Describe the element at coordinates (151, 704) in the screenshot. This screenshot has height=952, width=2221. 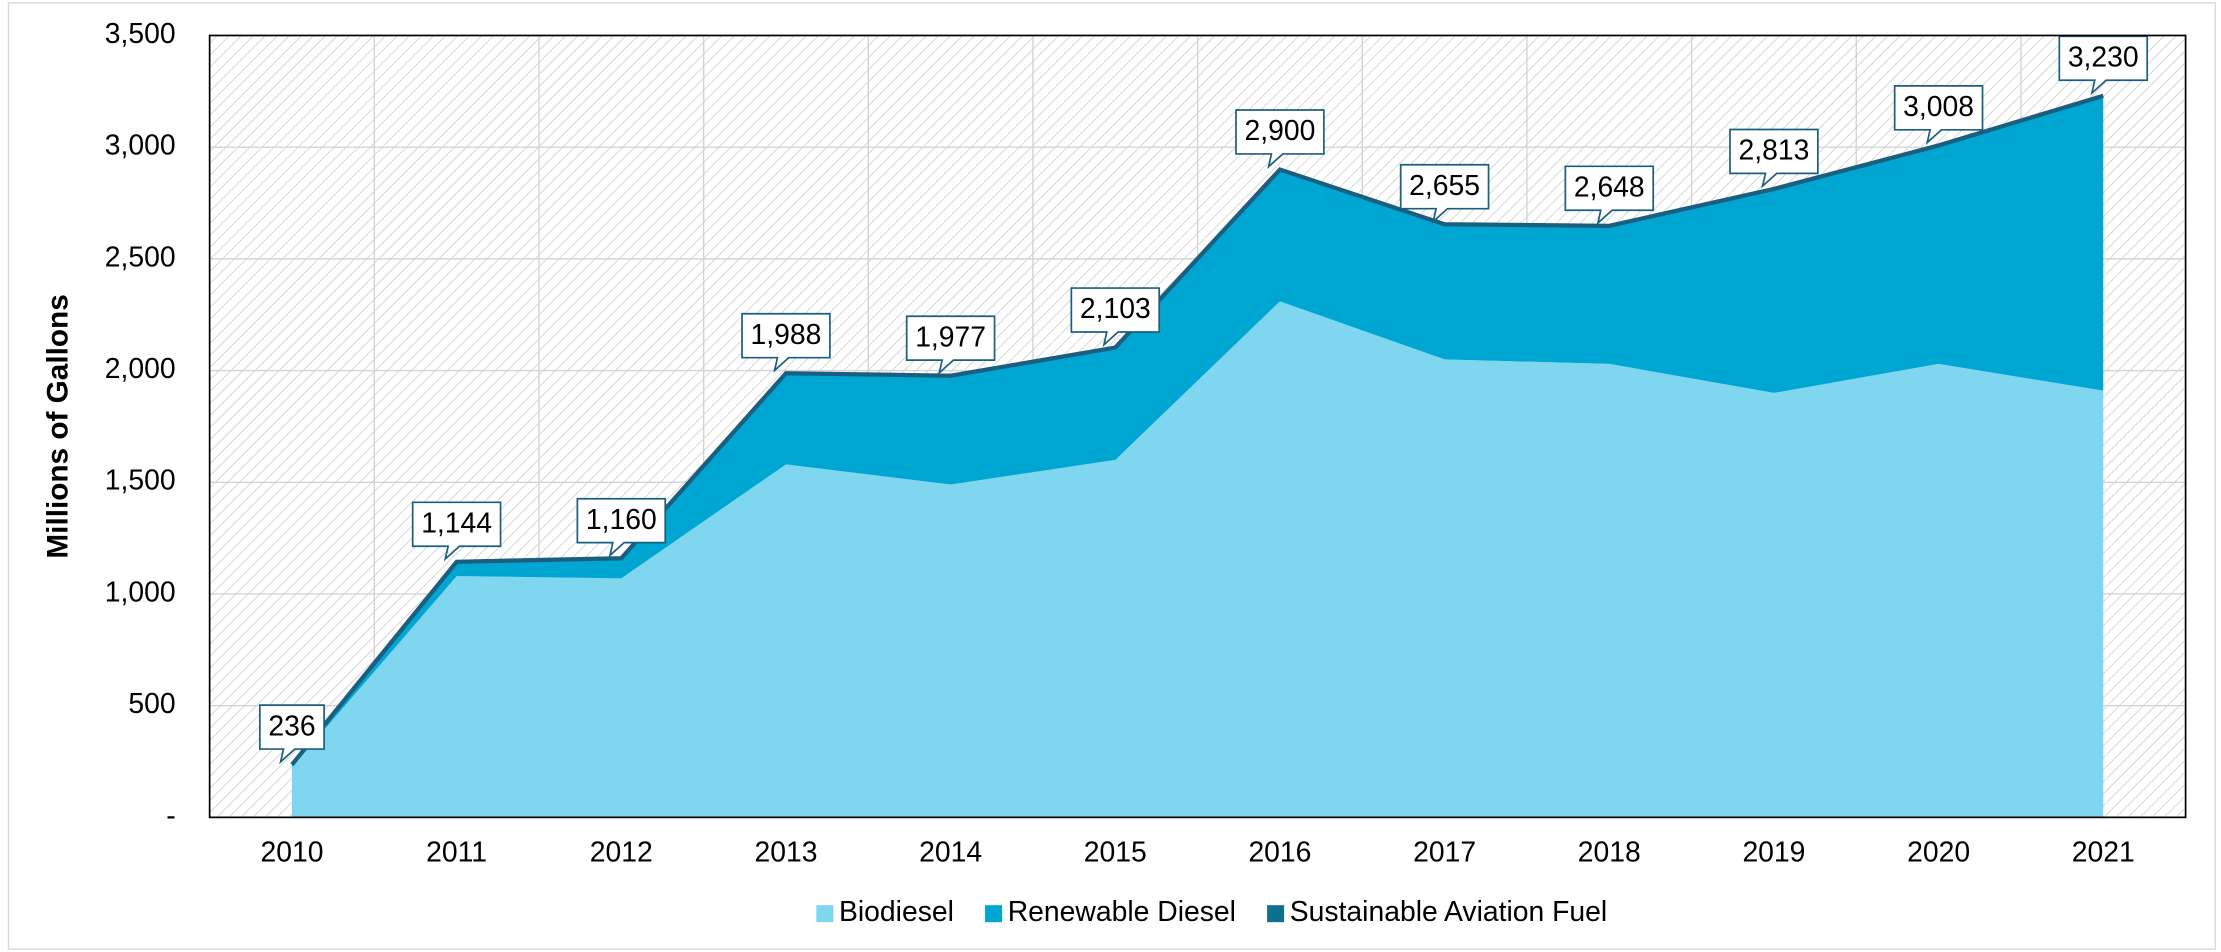
I see `y-tick-label: 500` at that location.